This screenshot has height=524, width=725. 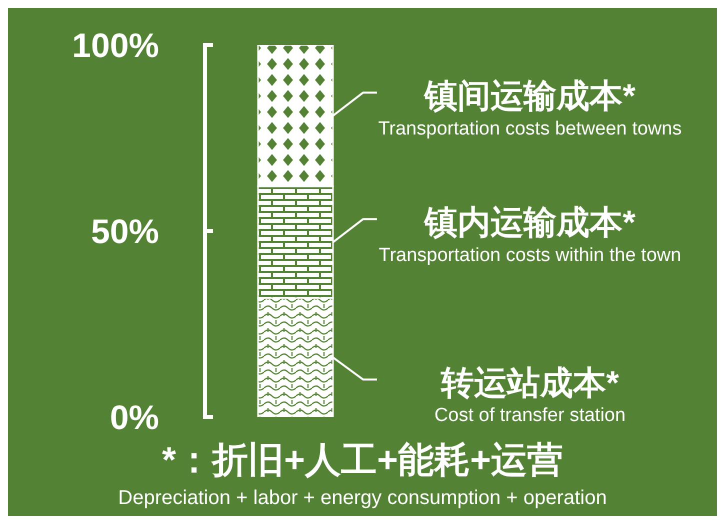 I want to click on text: 转运站成本*, so click(x=530, y=383).